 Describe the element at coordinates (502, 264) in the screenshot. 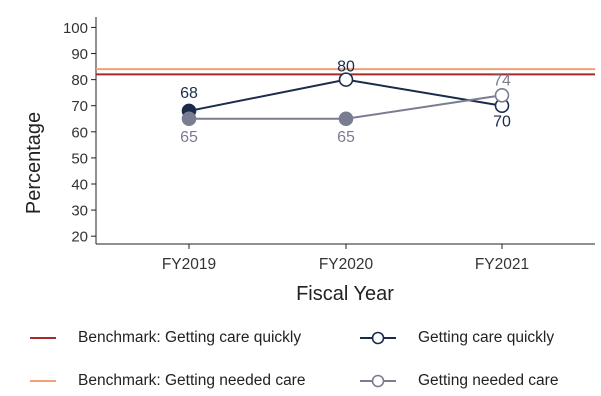

I see `x-tick-label: FY2021` at that location.